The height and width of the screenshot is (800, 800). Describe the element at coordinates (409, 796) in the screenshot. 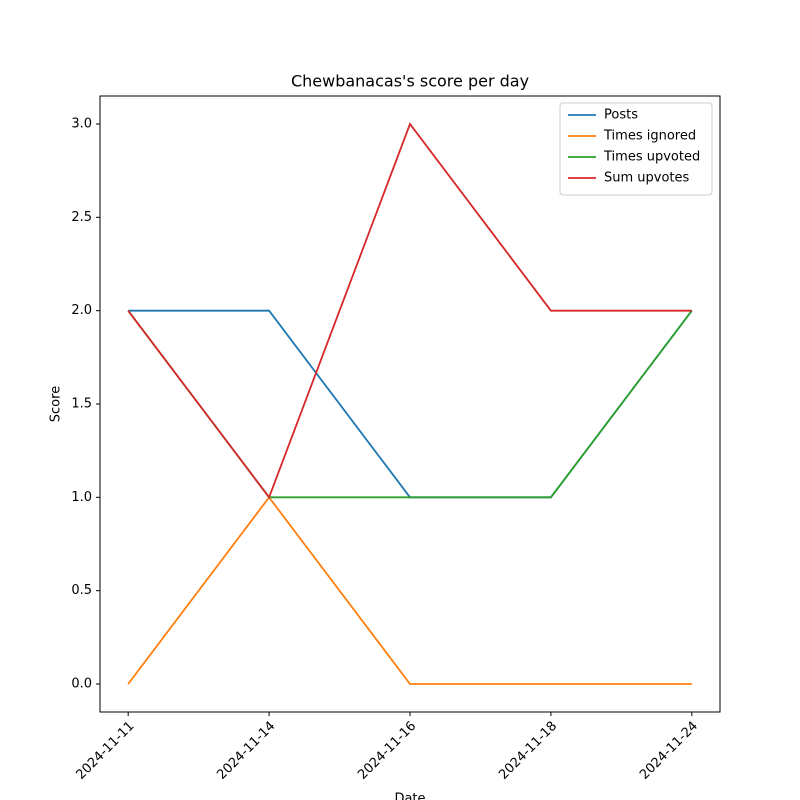

I see `x-axis-label: Date` at that location.